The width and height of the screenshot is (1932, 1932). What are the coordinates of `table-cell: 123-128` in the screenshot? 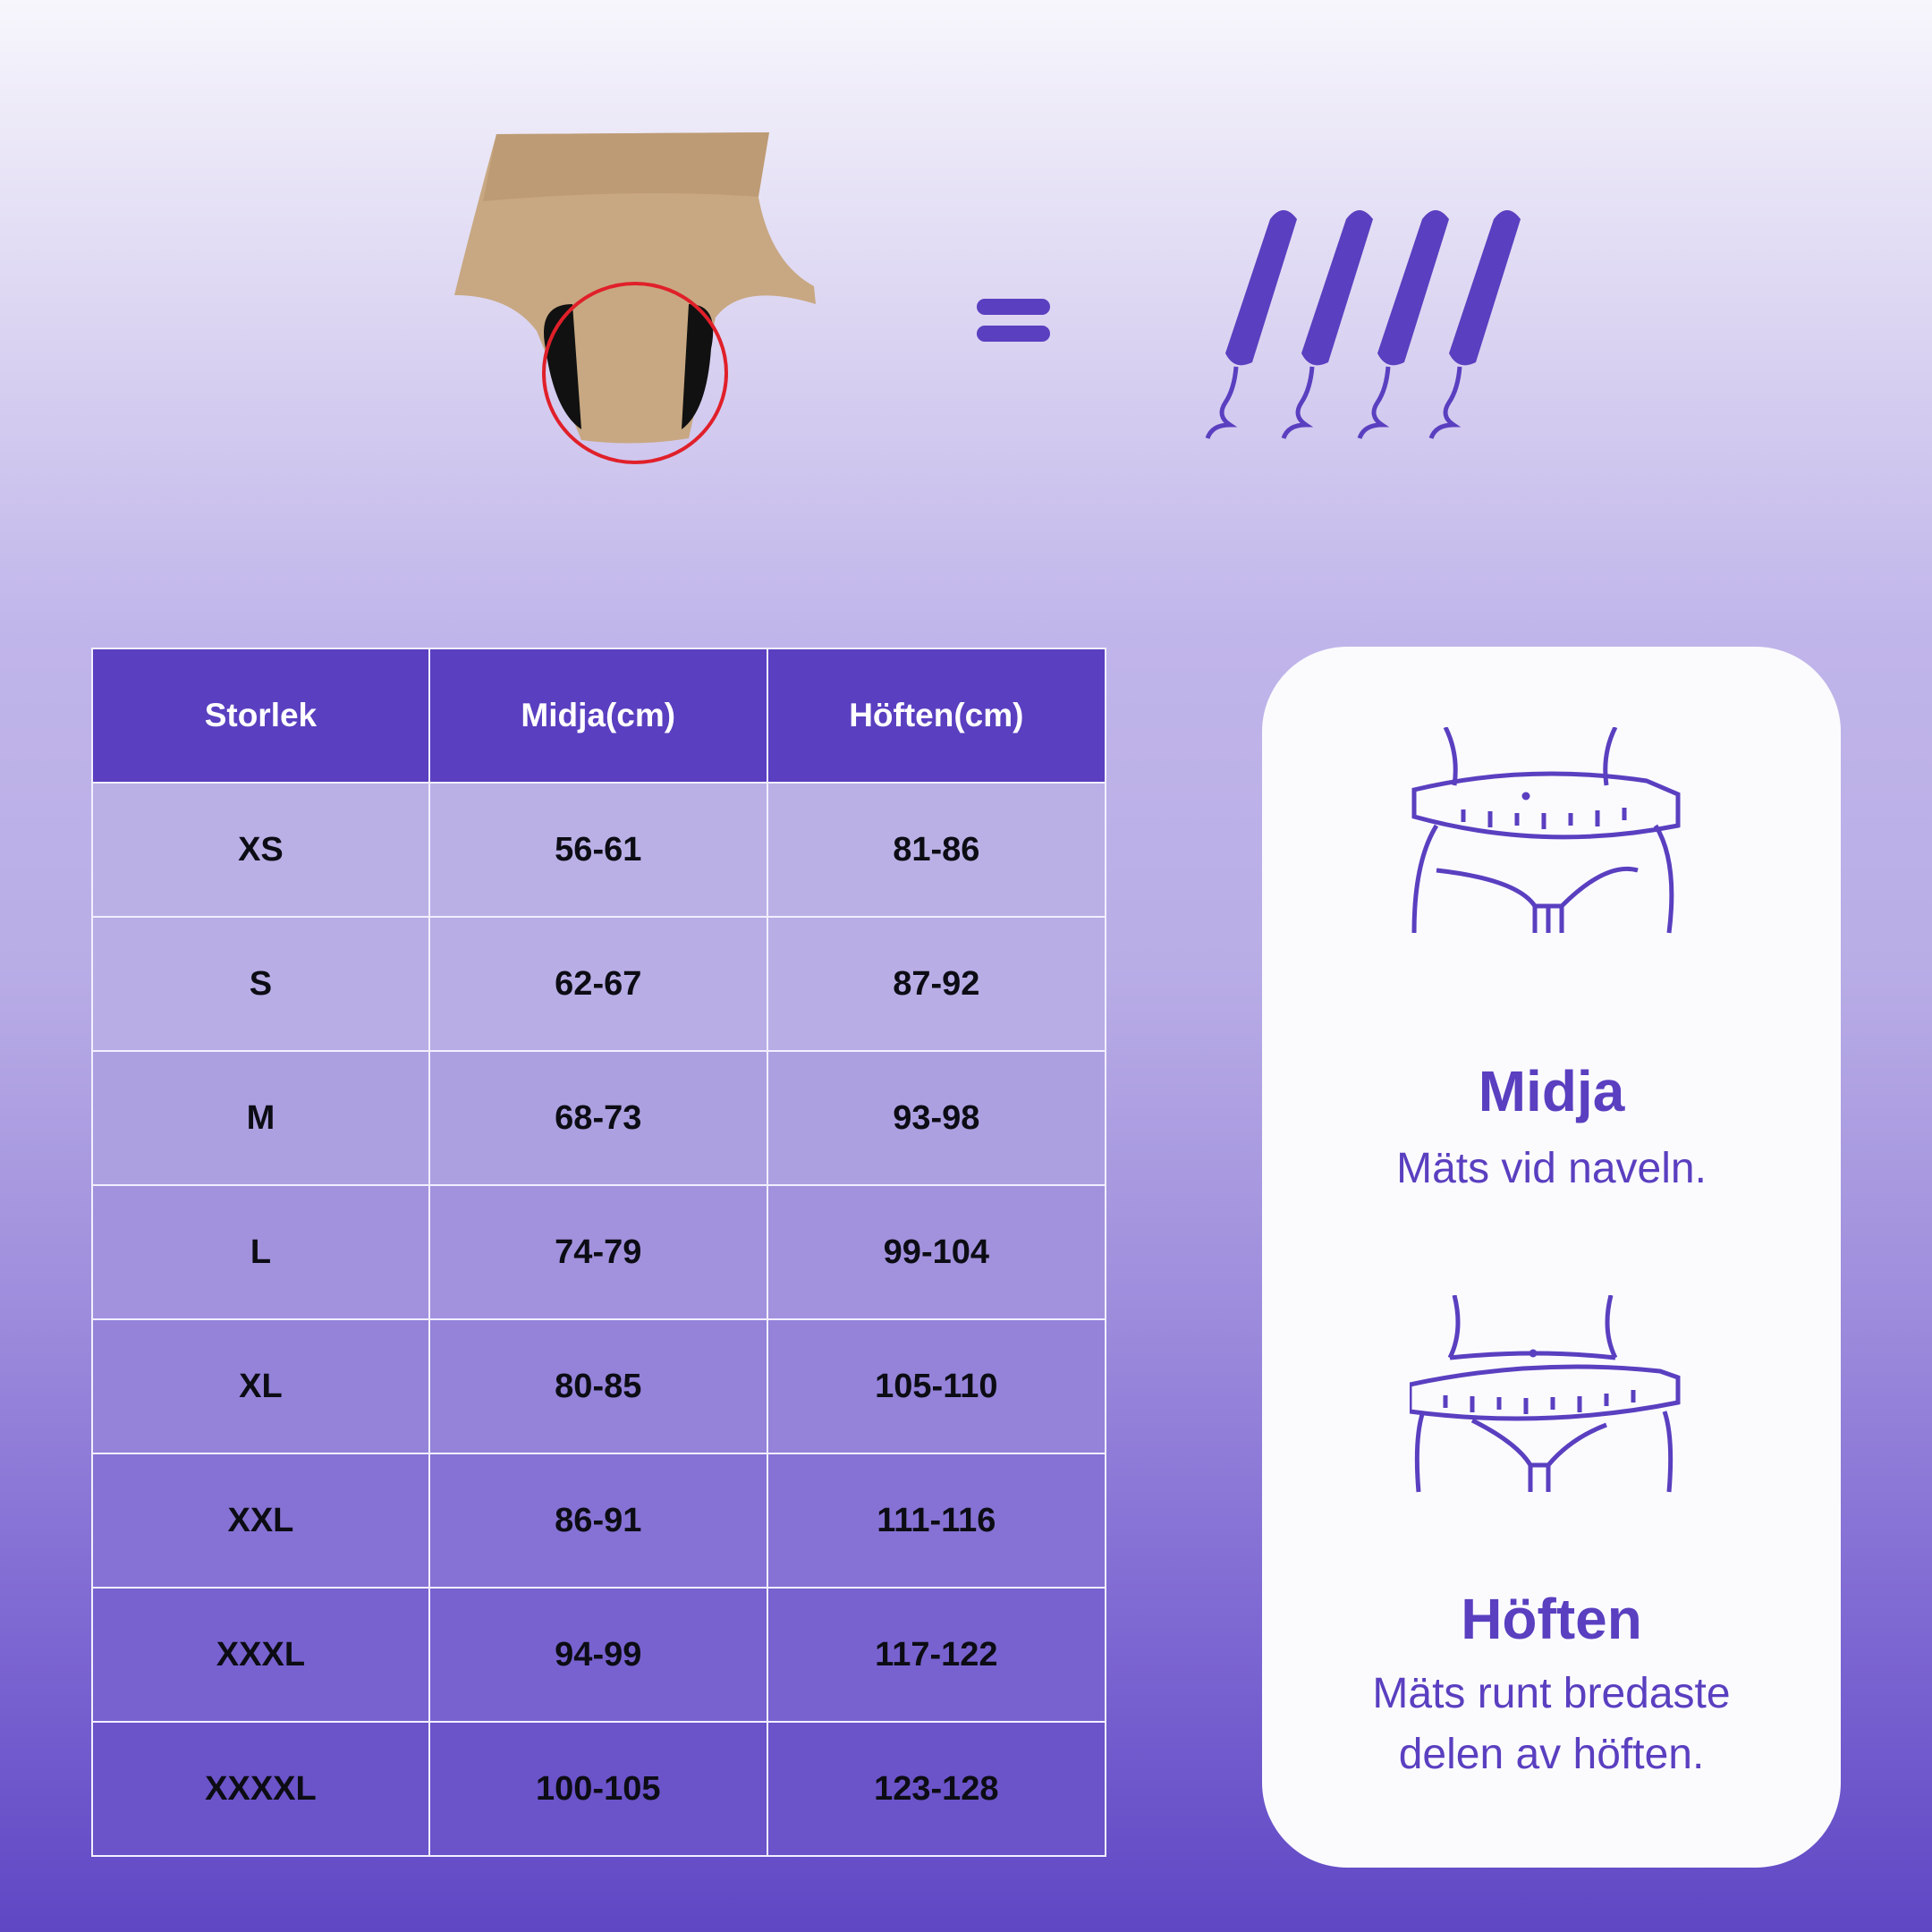 It's located at (936, 1789).